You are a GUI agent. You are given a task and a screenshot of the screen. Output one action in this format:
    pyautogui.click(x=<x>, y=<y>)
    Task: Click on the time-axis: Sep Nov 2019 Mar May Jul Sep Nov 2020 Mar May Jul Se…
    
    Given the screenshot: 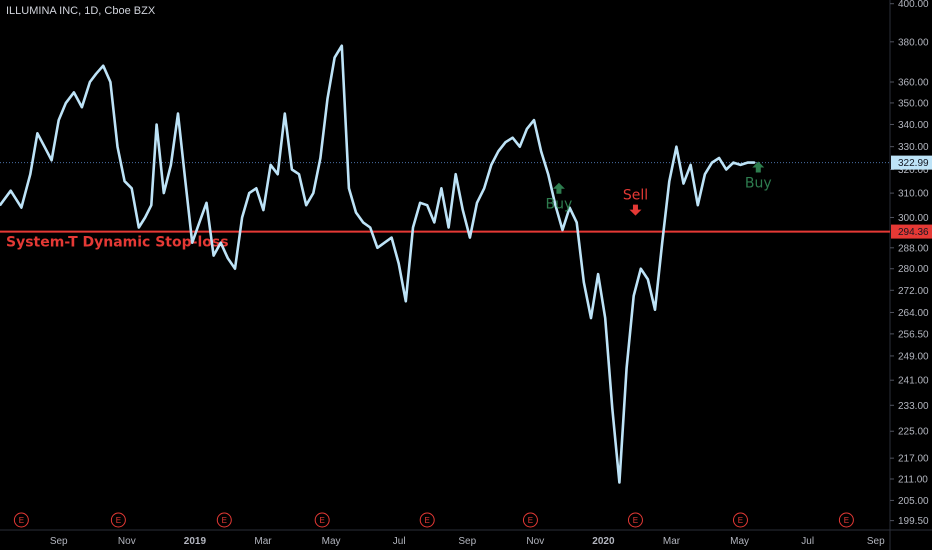 What is the action you would take?
    pyautogui.click(x=466, y=538)
    